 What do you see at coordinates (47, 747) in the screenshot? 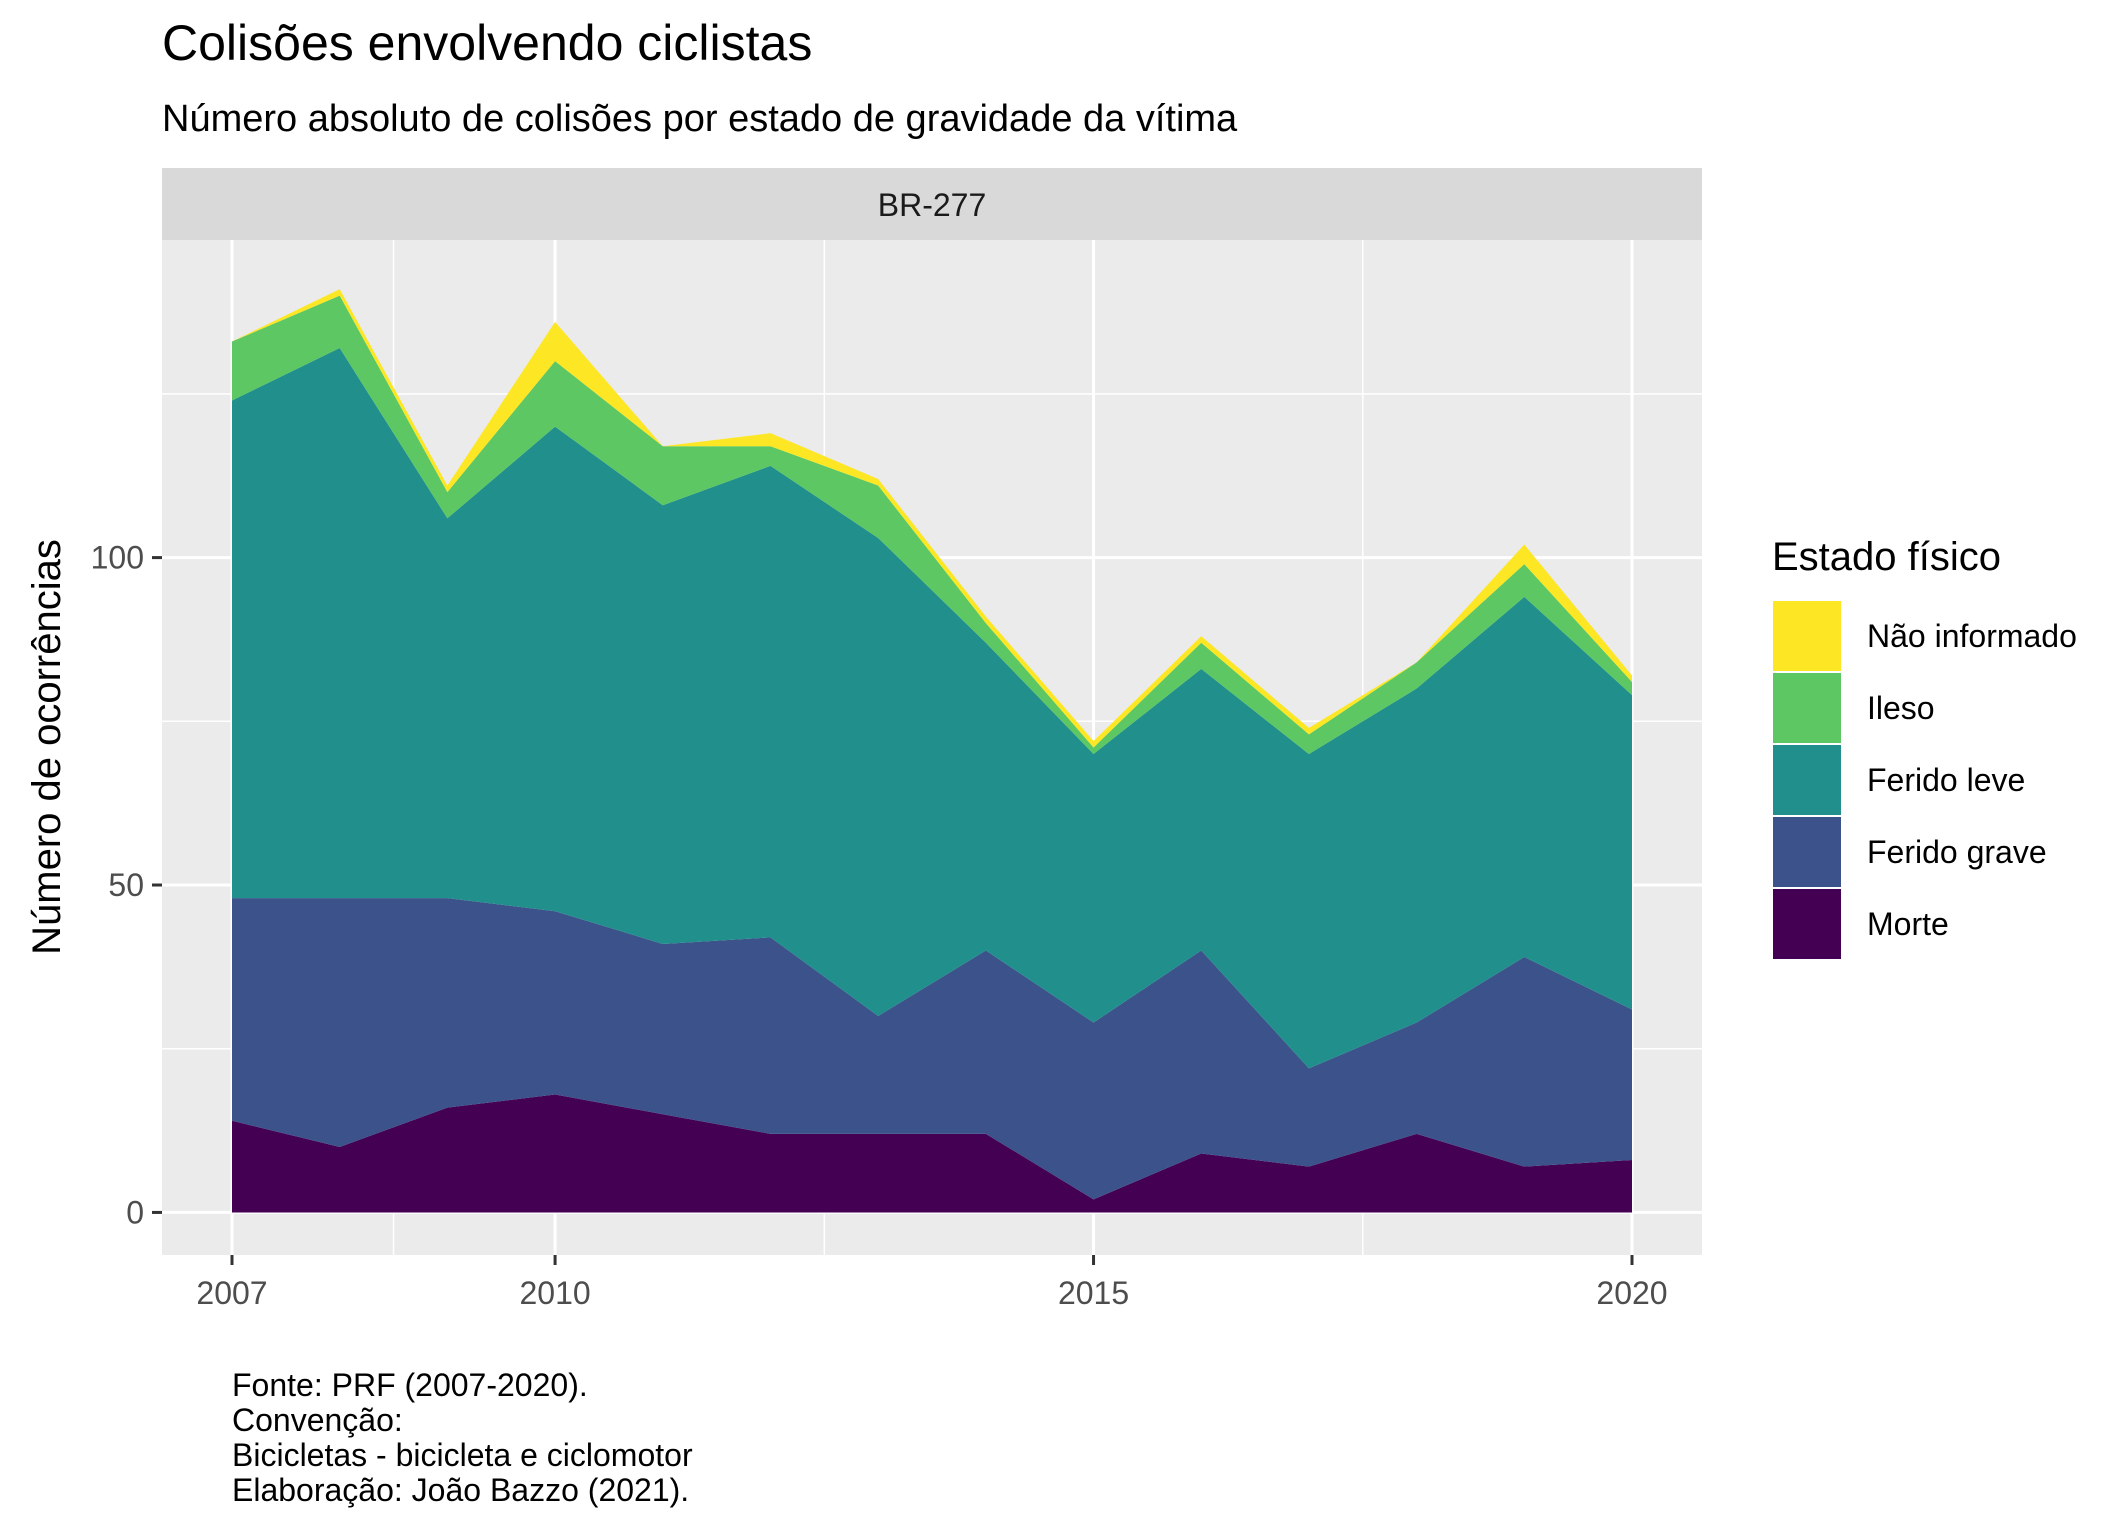
I see `y-axis-title: Número de ocorrências` at bounding box center [47, 747].